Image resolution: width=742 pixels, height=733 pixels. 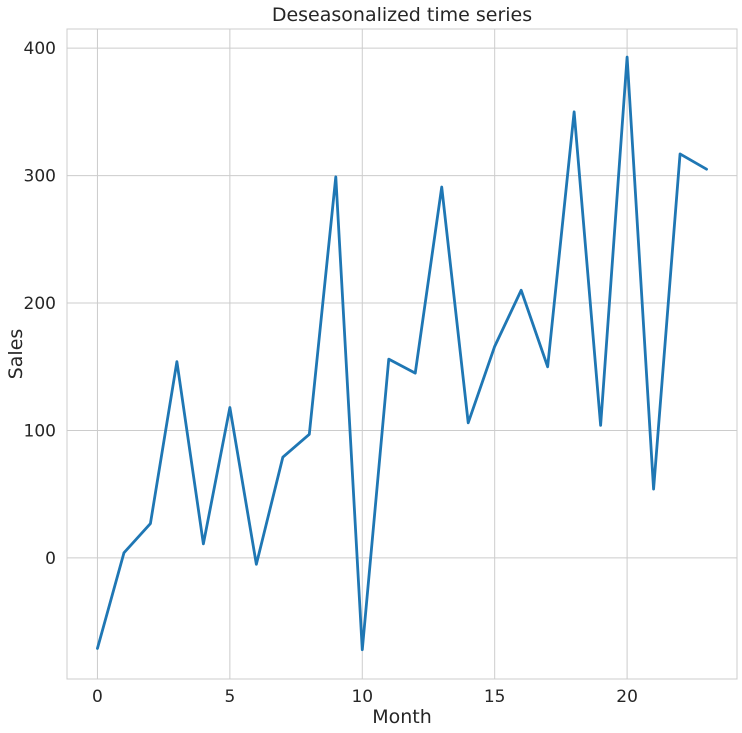 What do you see at coordinates (40, 177) in the screenshot?
I see `y-tick-label: 300` at bounding box center [40, 177].